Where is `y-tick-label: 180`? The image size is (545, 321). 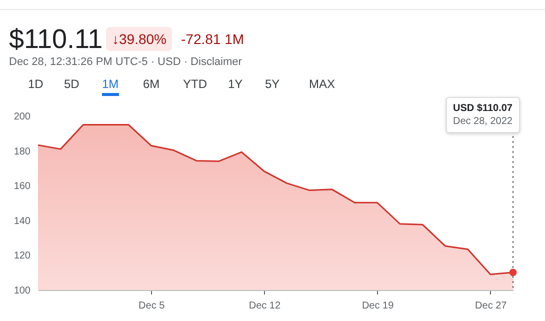 y-tick-label: 180 is located at coordinates (22, 152).